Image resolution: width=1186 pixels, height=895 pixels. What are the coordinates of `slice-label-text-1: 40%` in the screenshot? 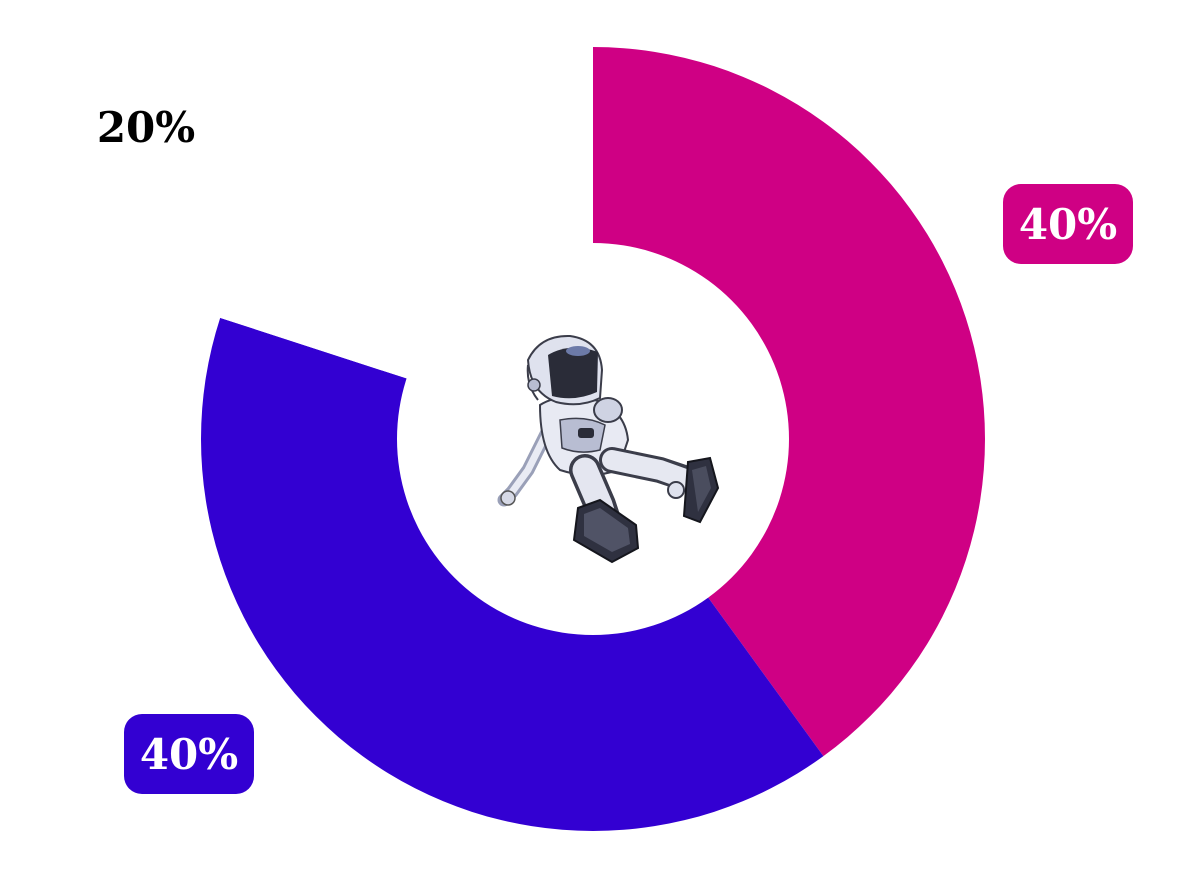 It's located at (1068, 224).